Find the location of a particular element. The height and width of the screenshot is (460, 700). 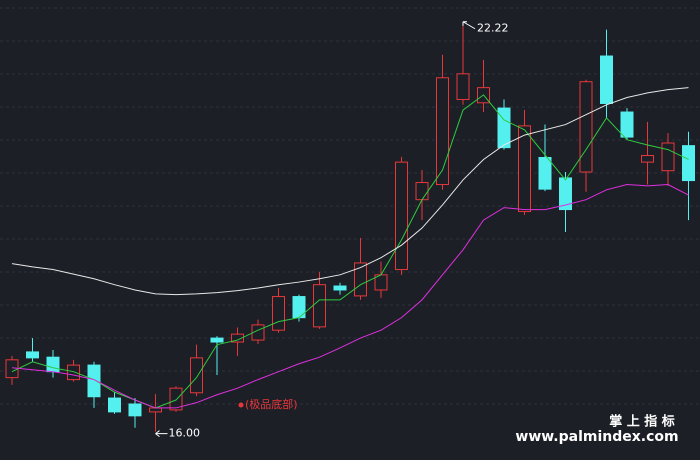

max-label: 22.22 is located at coordinates (493, 28).